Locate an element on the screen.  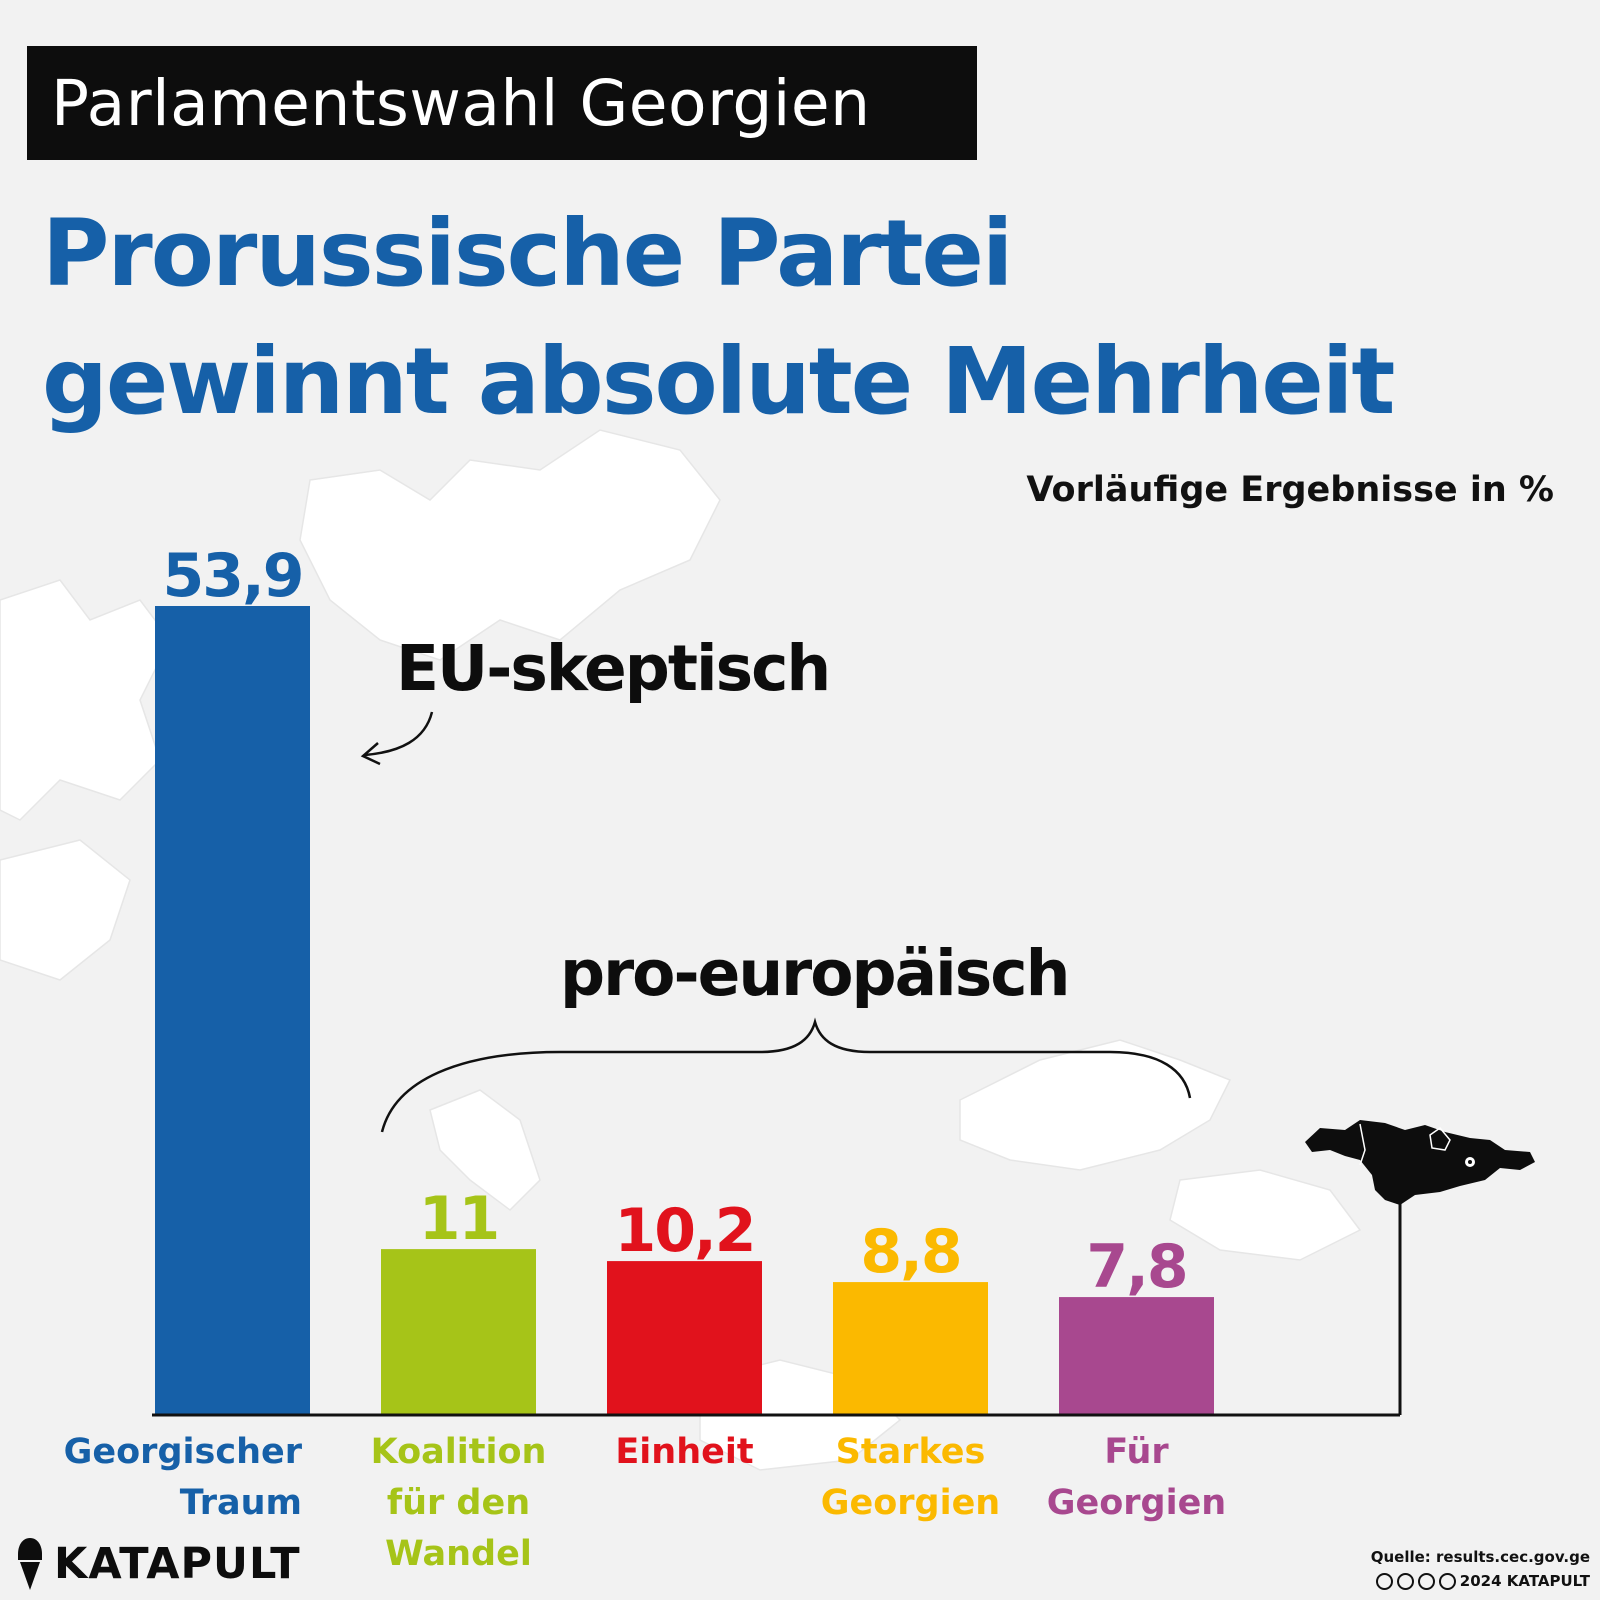
annotation-pro-european: pro-europäisch is located at coordinates (814, 973).